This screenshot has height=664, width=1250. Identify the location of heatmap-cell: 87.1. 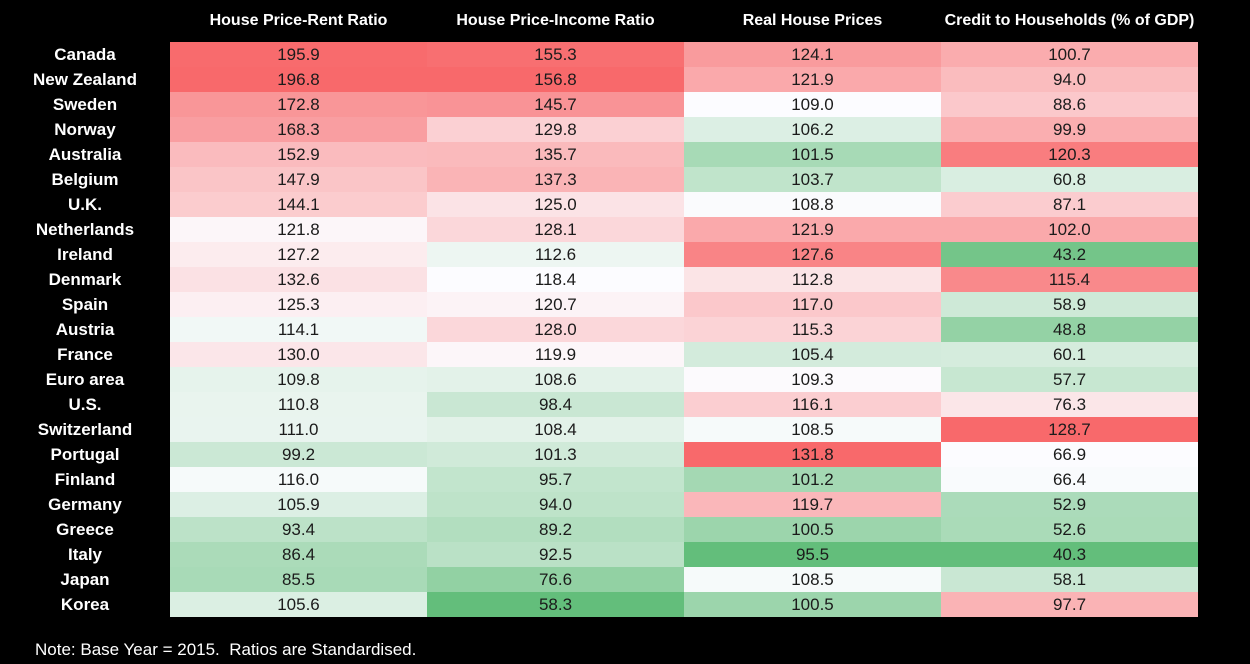
(1069, 204).